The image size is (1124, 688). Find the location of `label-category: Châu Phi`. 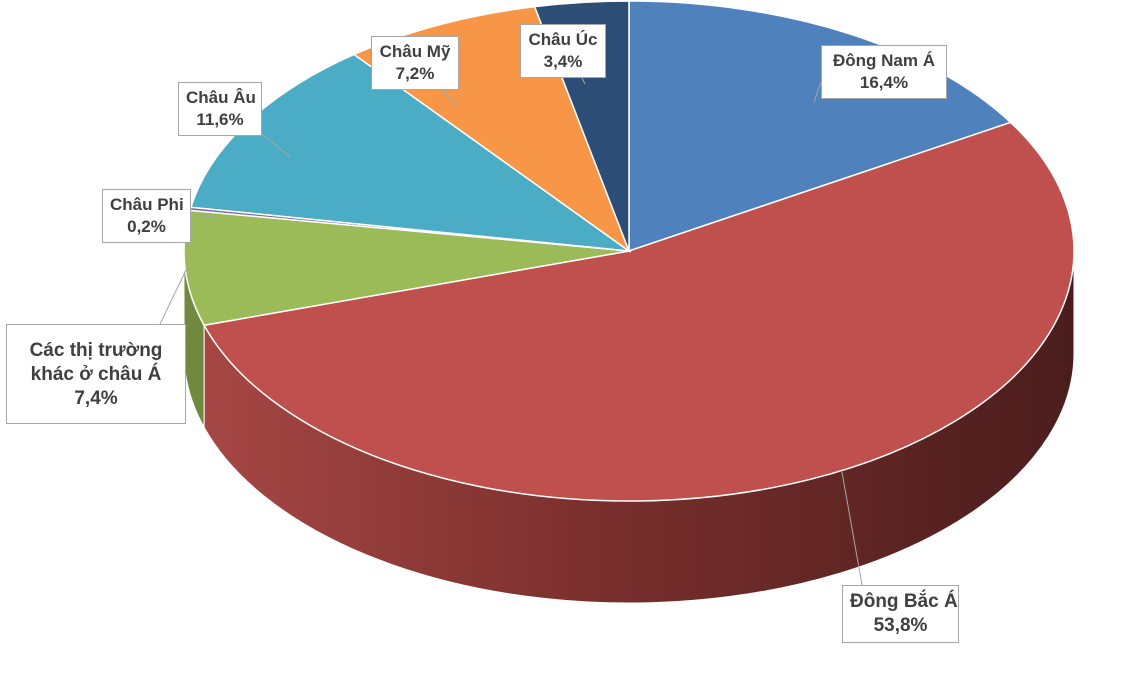

label-category: Châu Phi is located at coordinates (147, 204).